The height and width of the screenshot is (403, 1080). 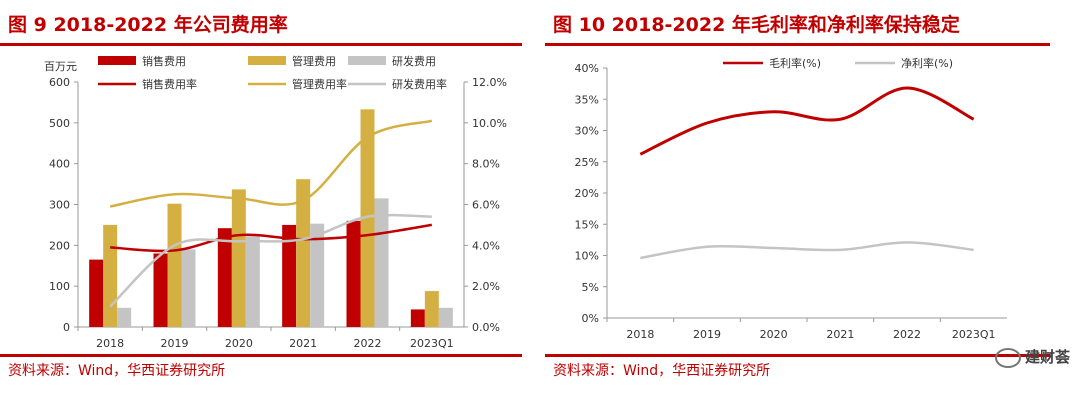 What do you see at coordinates (169, 84) in the screenshot?
I see `legend-label: 销售费用率` at bounding box center [169, 84].